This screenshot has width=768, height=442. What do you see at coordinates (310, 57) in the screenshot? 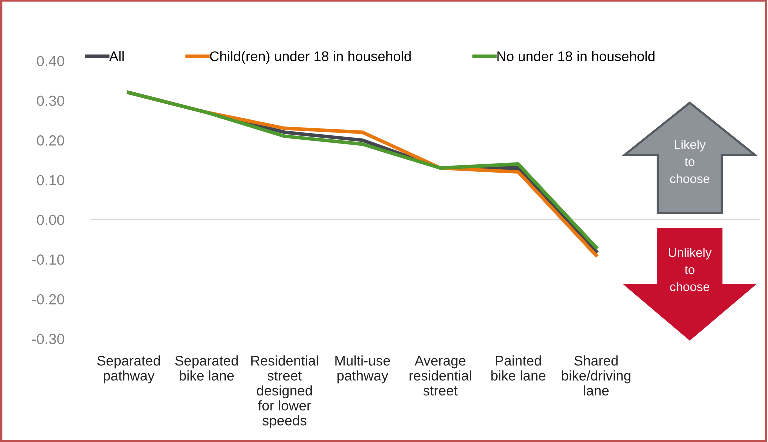
I see `legend-label: Child(ren) under 18 in household` at bounding box center [310, 57].